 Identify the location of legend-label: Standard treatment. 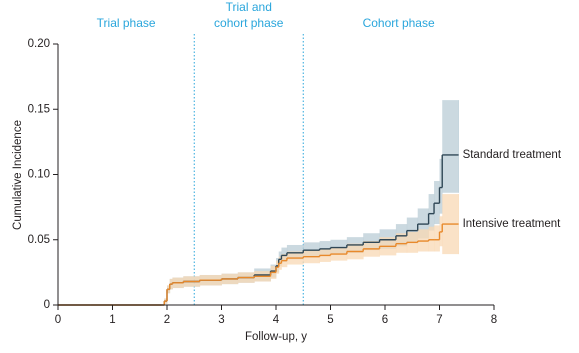
(512, 155).